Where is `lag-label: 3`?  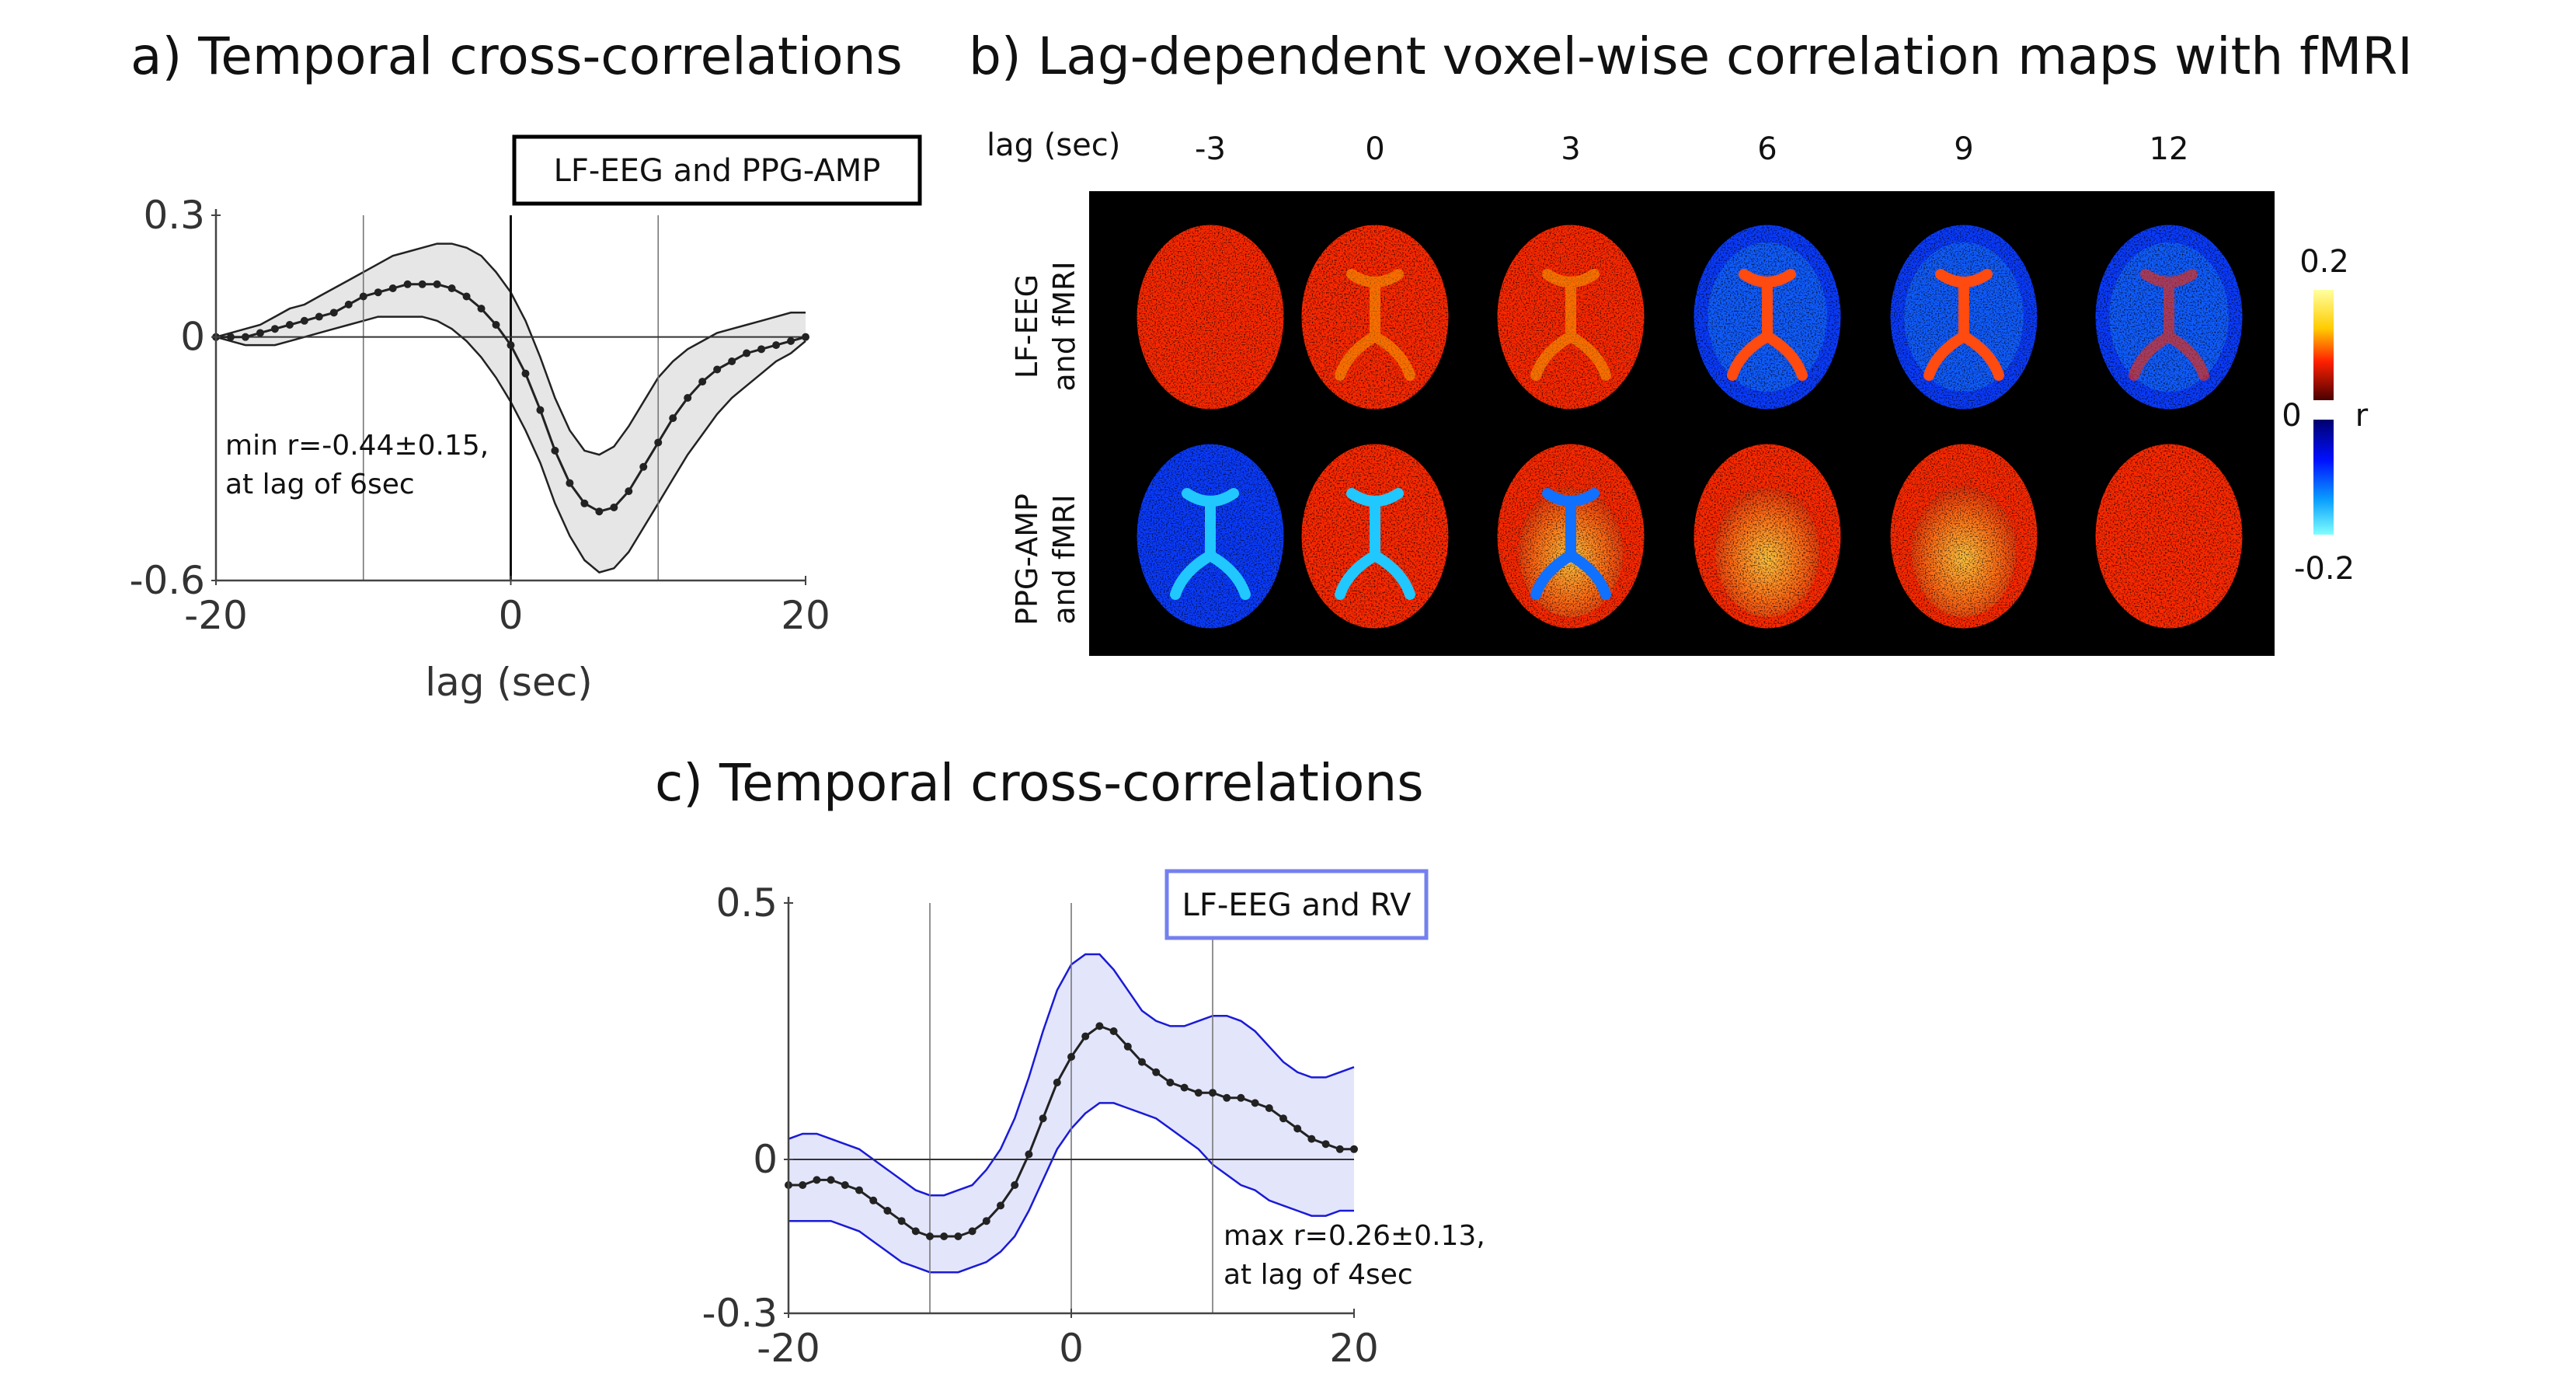 lag-label: 3 is located at coordinates (1570, 149).